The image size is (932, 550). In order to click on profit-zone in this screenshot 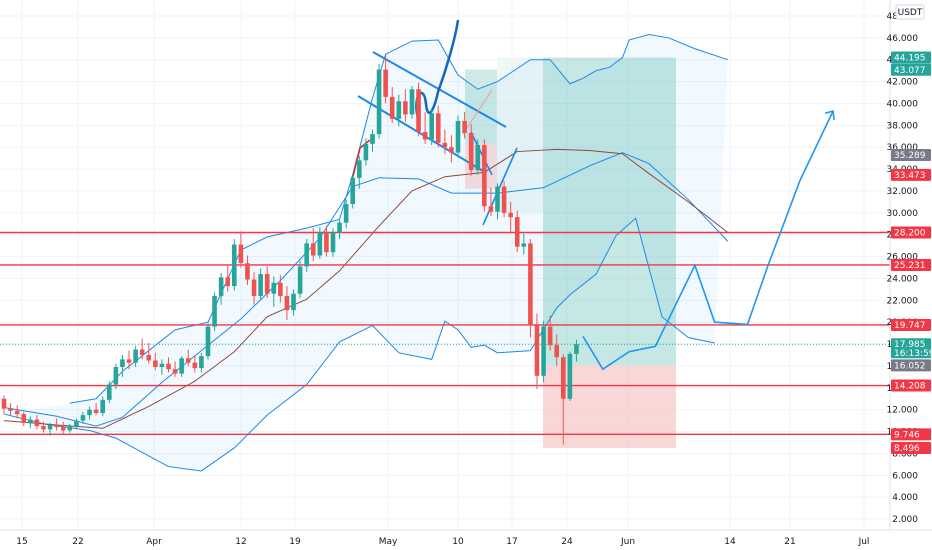, I will do `click(609, 211)`.